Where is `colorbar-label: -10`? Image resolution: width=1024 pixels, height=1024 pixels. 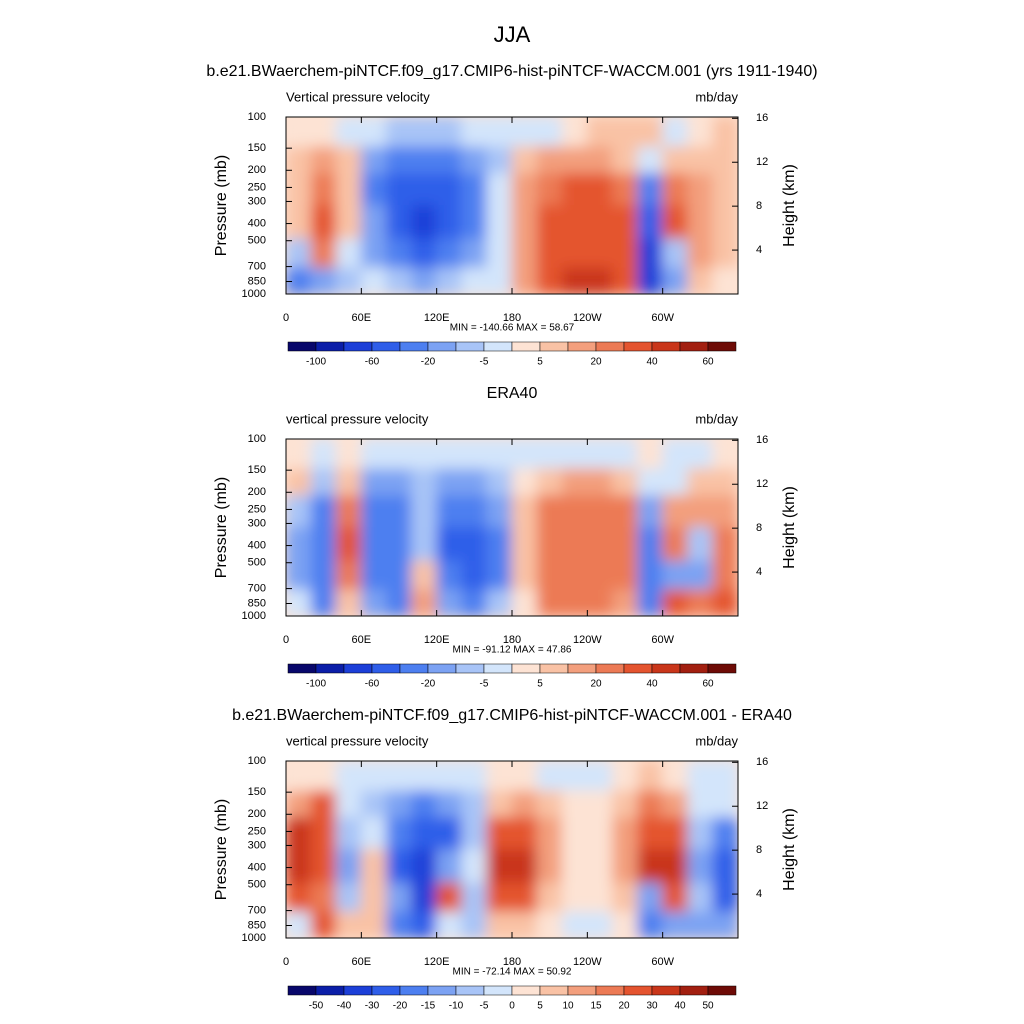 colorbar-label: -10 is located at coordinates (456, 1006).